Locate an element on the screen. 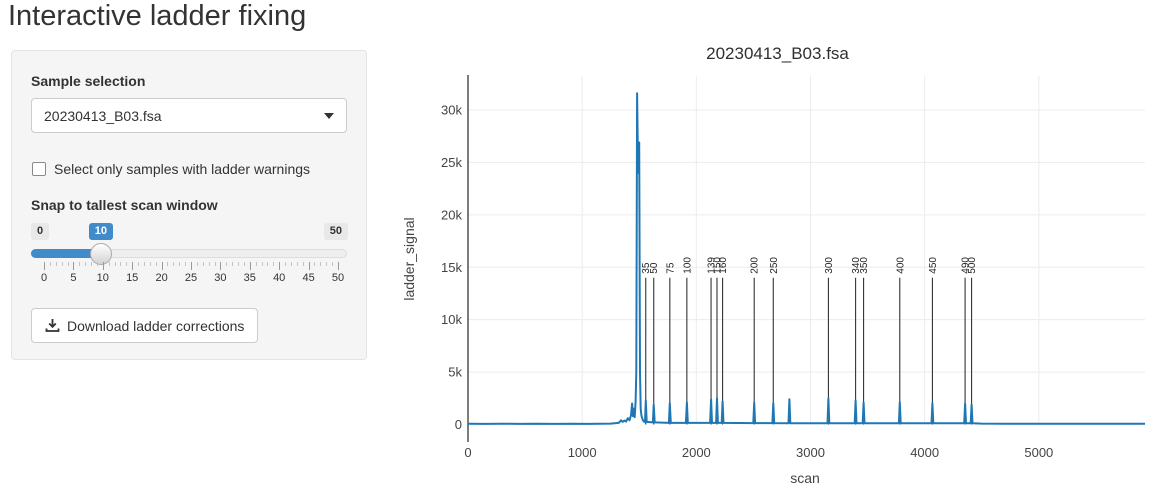  caret-down-icon is located at coordinates (329, 115).